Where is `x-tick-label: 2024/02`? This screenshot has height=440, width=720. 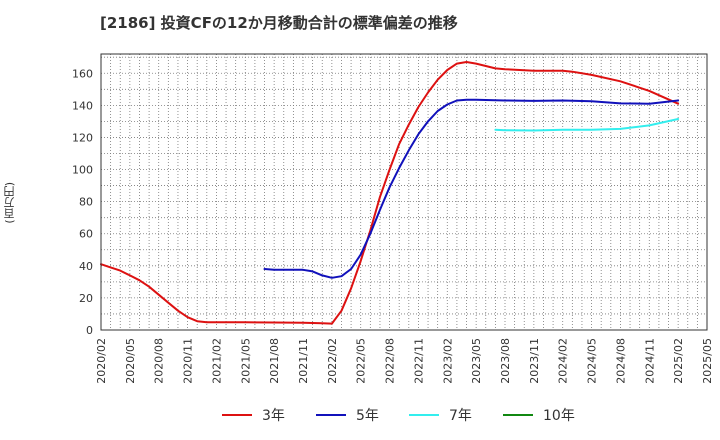
x-tick-label: 2024/02 is located at coordinates (563, 361).